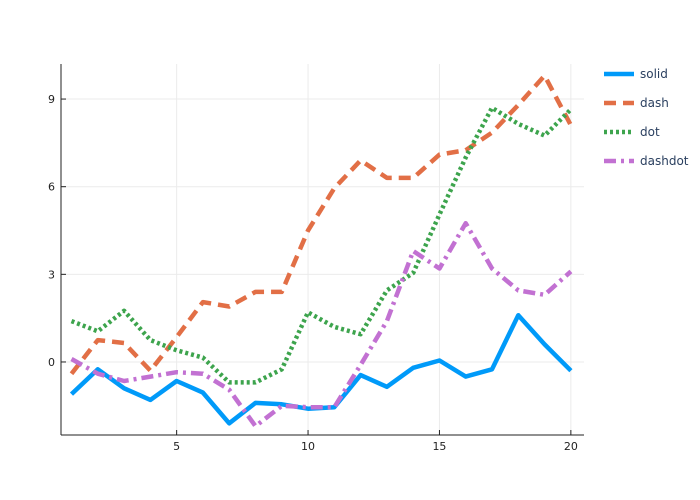  Describe the element at coordinates (51, 99) in the screenshot. I see `y-tick-label: 9` at that location.